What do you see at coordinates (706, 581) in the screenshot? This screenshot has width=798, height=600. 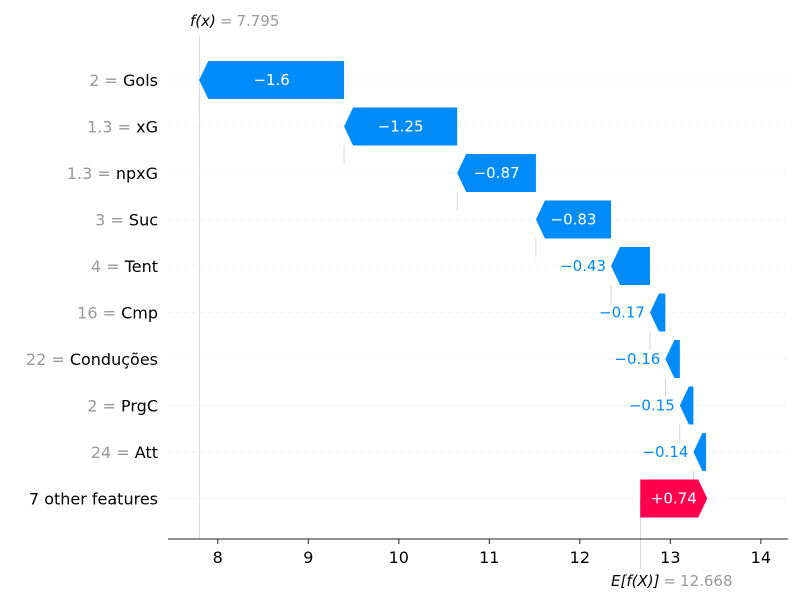 I see `ex-value: 12.668` at bounding box center [706, 581].